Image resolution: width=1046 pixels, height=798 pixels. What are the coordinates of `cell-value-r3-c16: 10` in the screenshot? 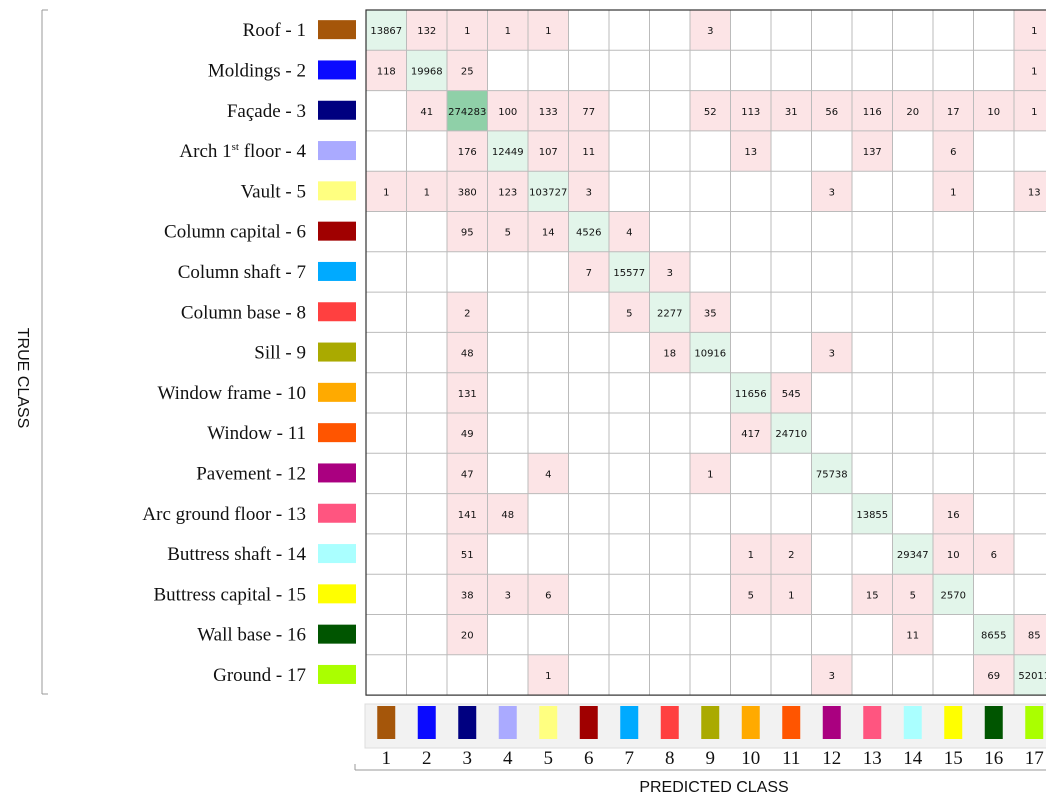 It's located at (993, 112).